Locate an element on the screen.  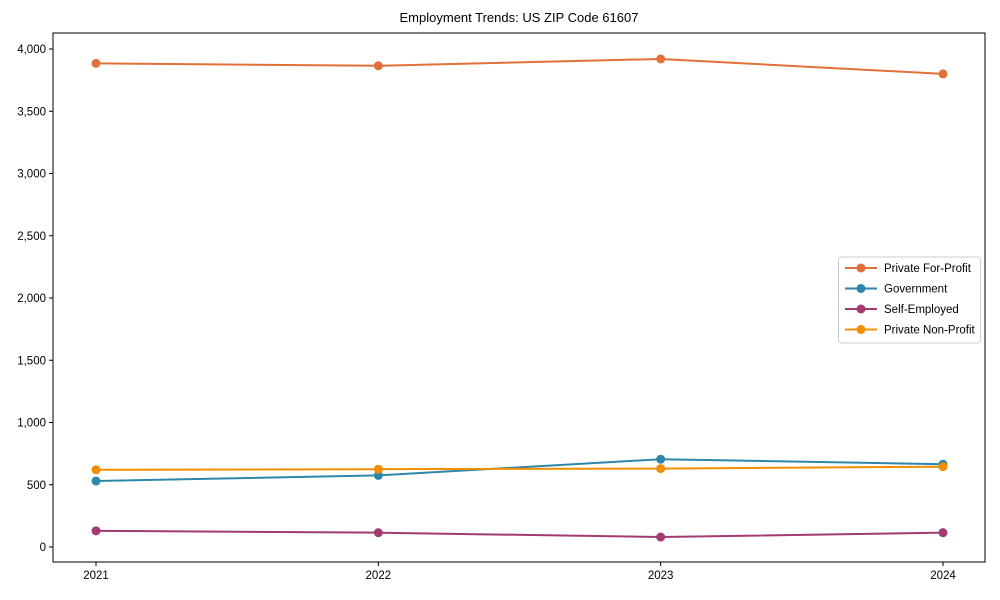
series-line-private-non-profit is located at coordinates (519, 468).